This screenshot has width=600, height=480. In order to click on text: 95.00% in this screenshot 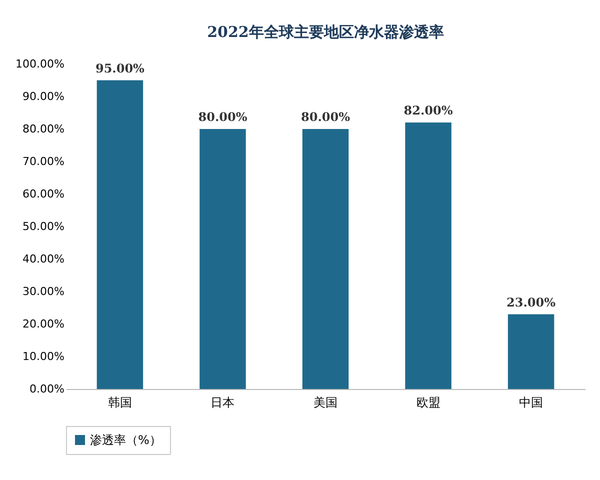, I will do `click(119, 68)`.